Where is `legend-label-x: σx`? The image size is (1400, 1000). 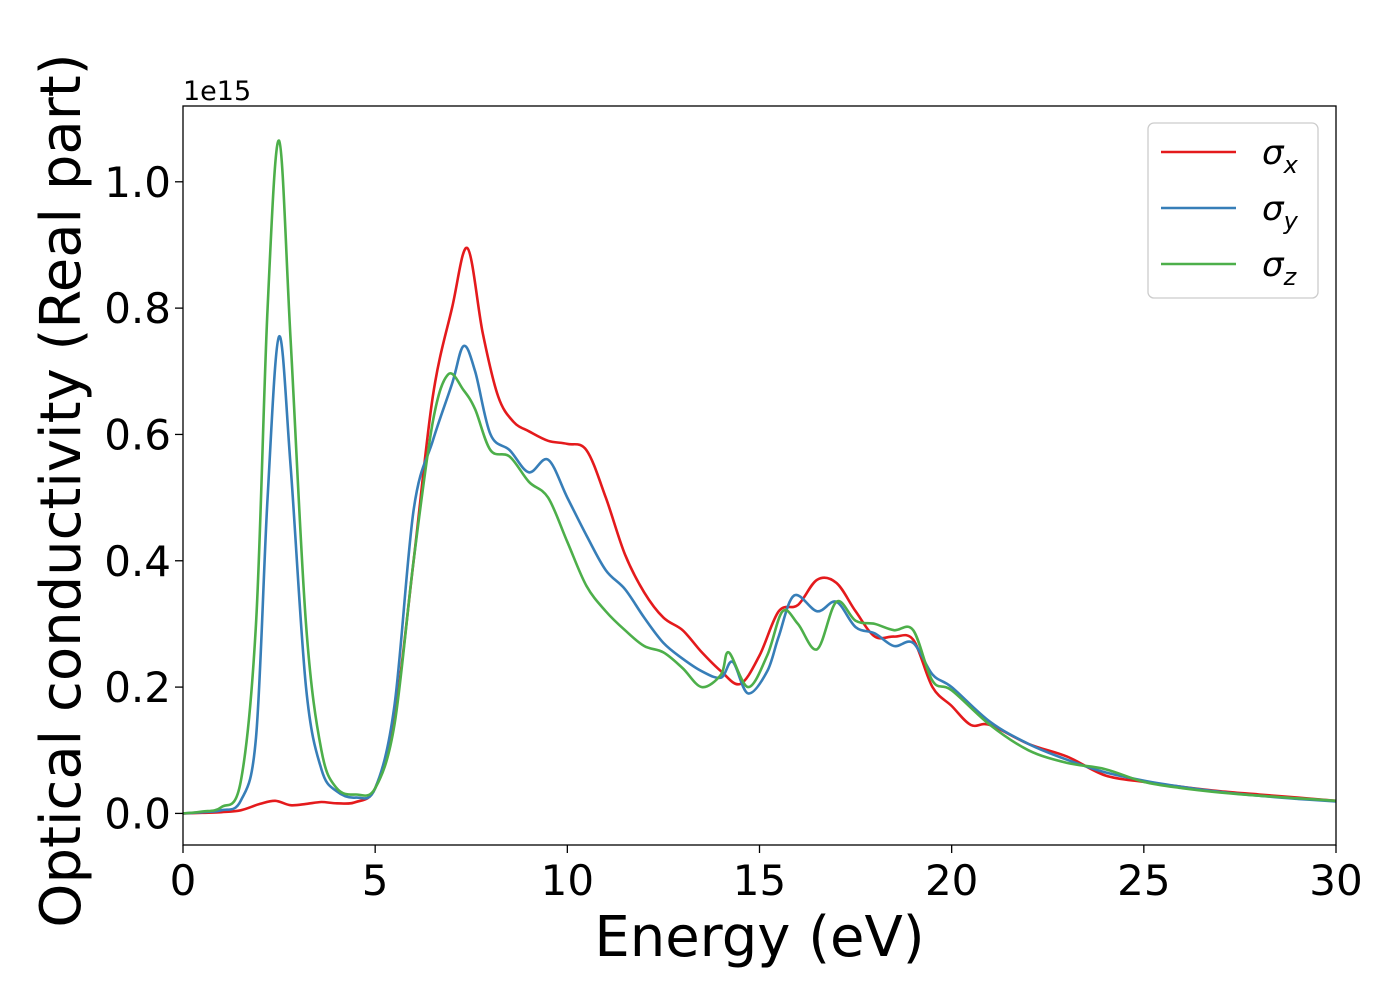
legend-label-x: σx is located at coordinates (1280, 156).